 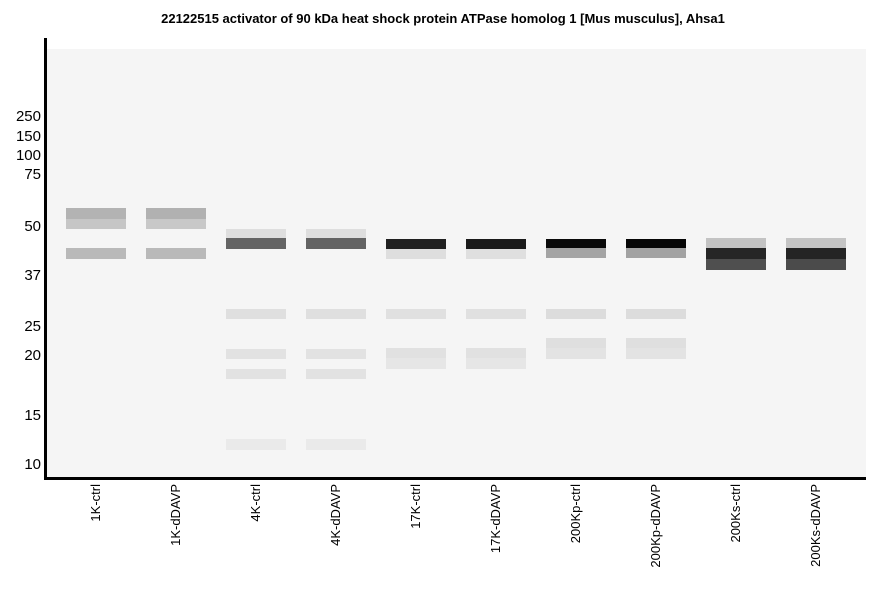 What do you see at coordinates (495, 519) in the screenshot?
I see `lane-label-17K-dDAVP: 17K-dDAVP` at bounding box center [495, 519].